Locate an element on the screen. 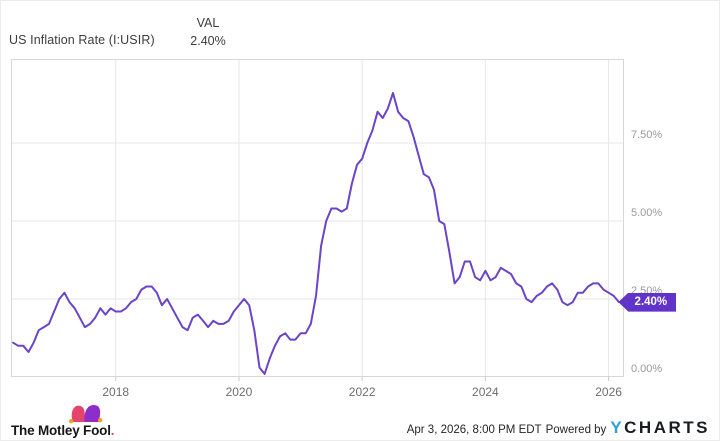 The image size is (720, 441). motley-fool-logo: The Motley Fool. is located at coordinates (69, 420).